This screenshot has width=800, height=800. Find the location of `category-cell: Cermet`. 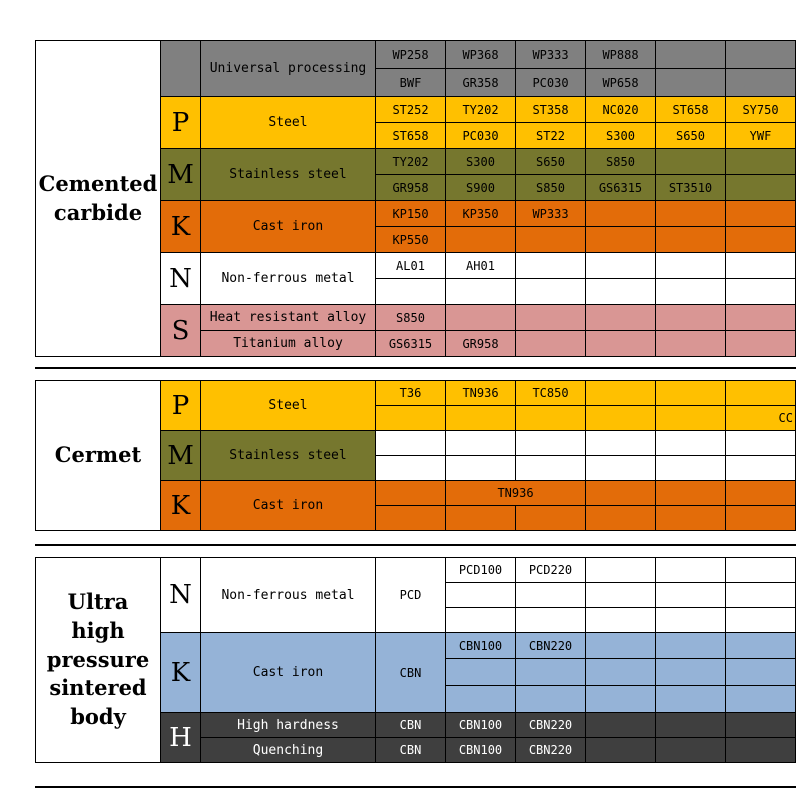

category-cell: Cermet is located at coordinates (98, 455).